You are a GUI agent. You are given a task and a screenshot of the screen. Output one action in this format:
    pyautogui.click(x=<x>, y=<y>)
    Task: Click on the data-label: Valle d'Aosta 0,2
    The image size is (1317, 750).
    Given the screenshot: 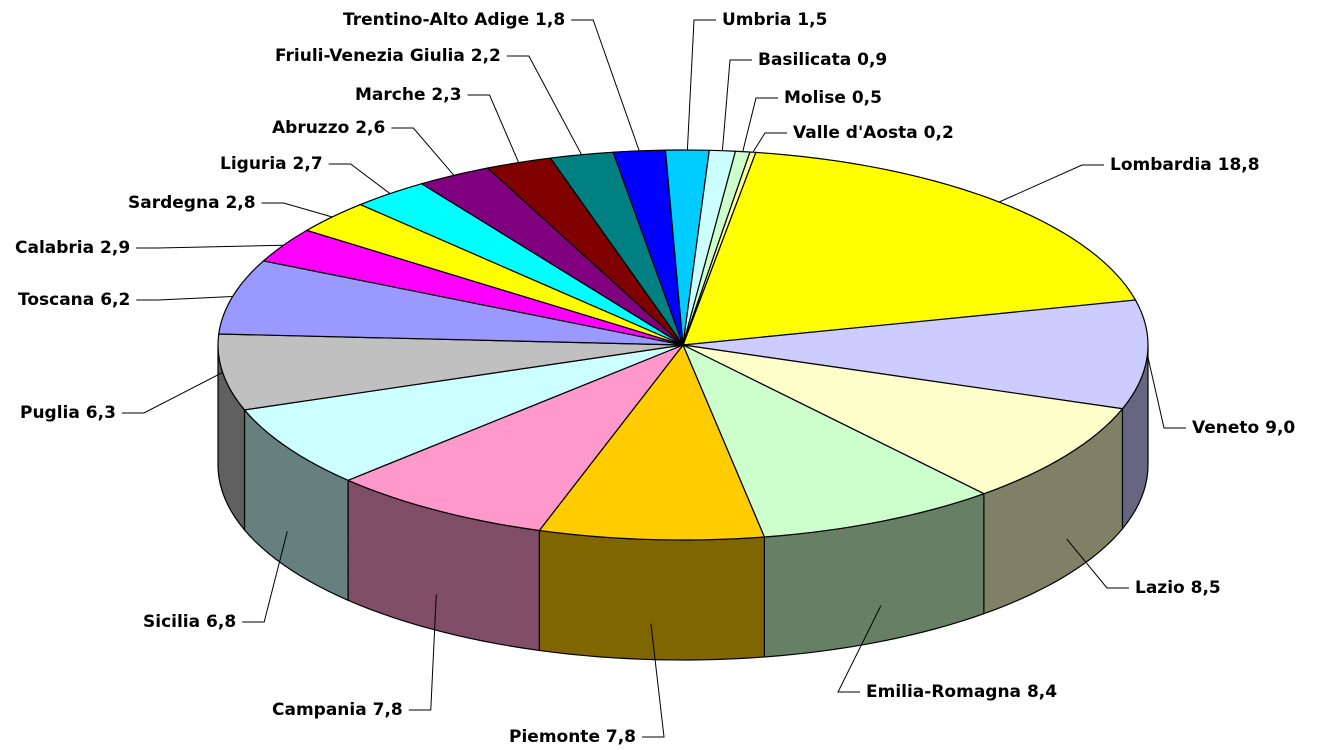 What is the action you would take?
    pyautogui.click(x=873, y=133)
    